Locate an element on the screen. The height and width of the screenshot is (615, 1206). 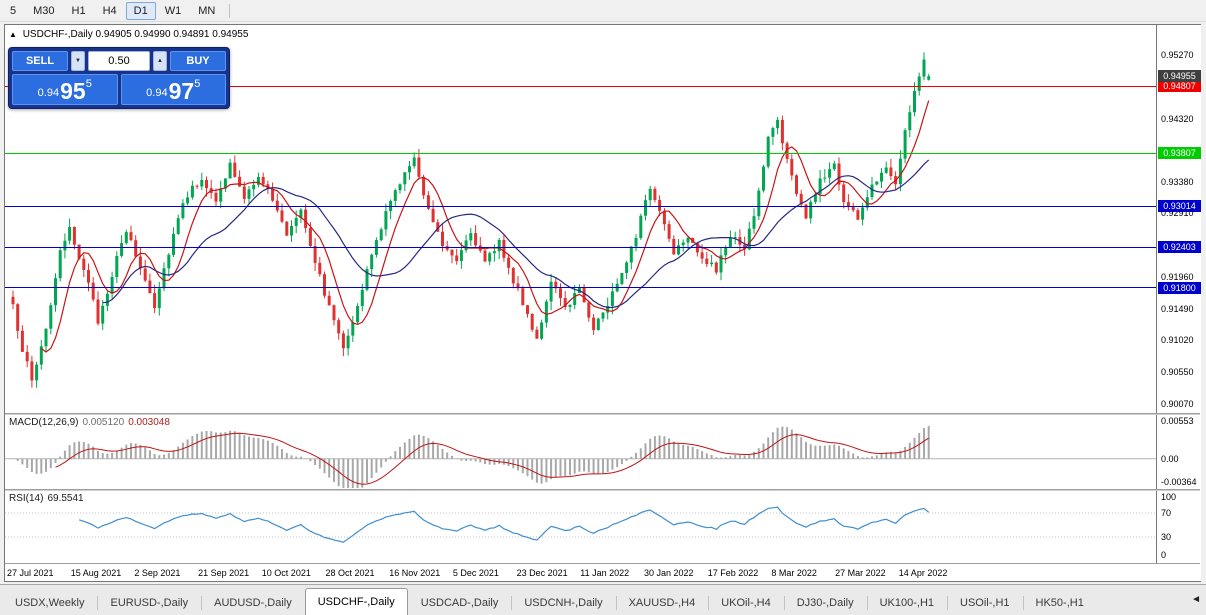
macd-value-main: 0.005120 is located at coordinates (103, 422).